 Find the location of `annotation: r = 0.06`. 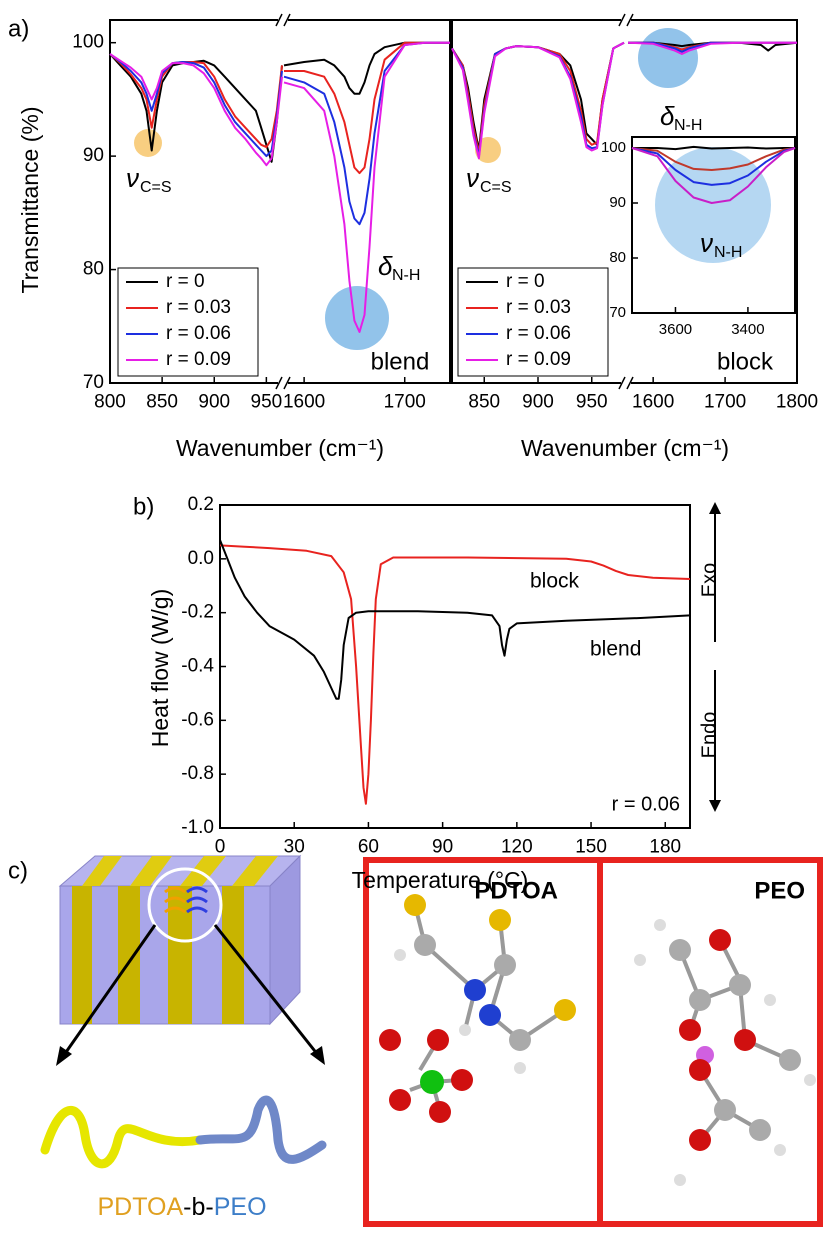

annotation: r = 0.06 is located at coordinates (646, 804).